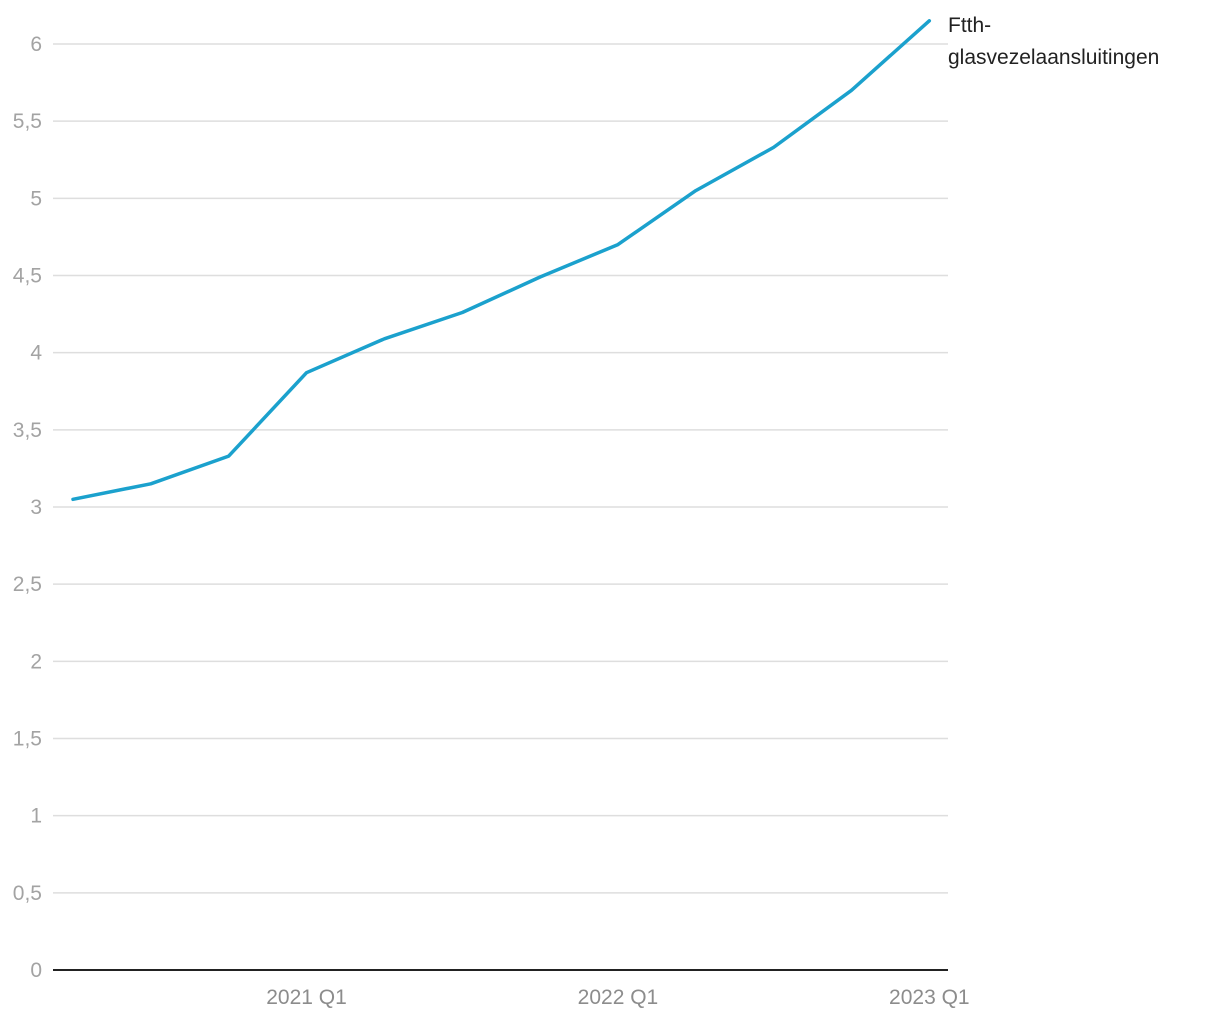 The height and width of the screenshot is (1020, 1220). I want to click on series-label: Ftth-, so click(969, 25).